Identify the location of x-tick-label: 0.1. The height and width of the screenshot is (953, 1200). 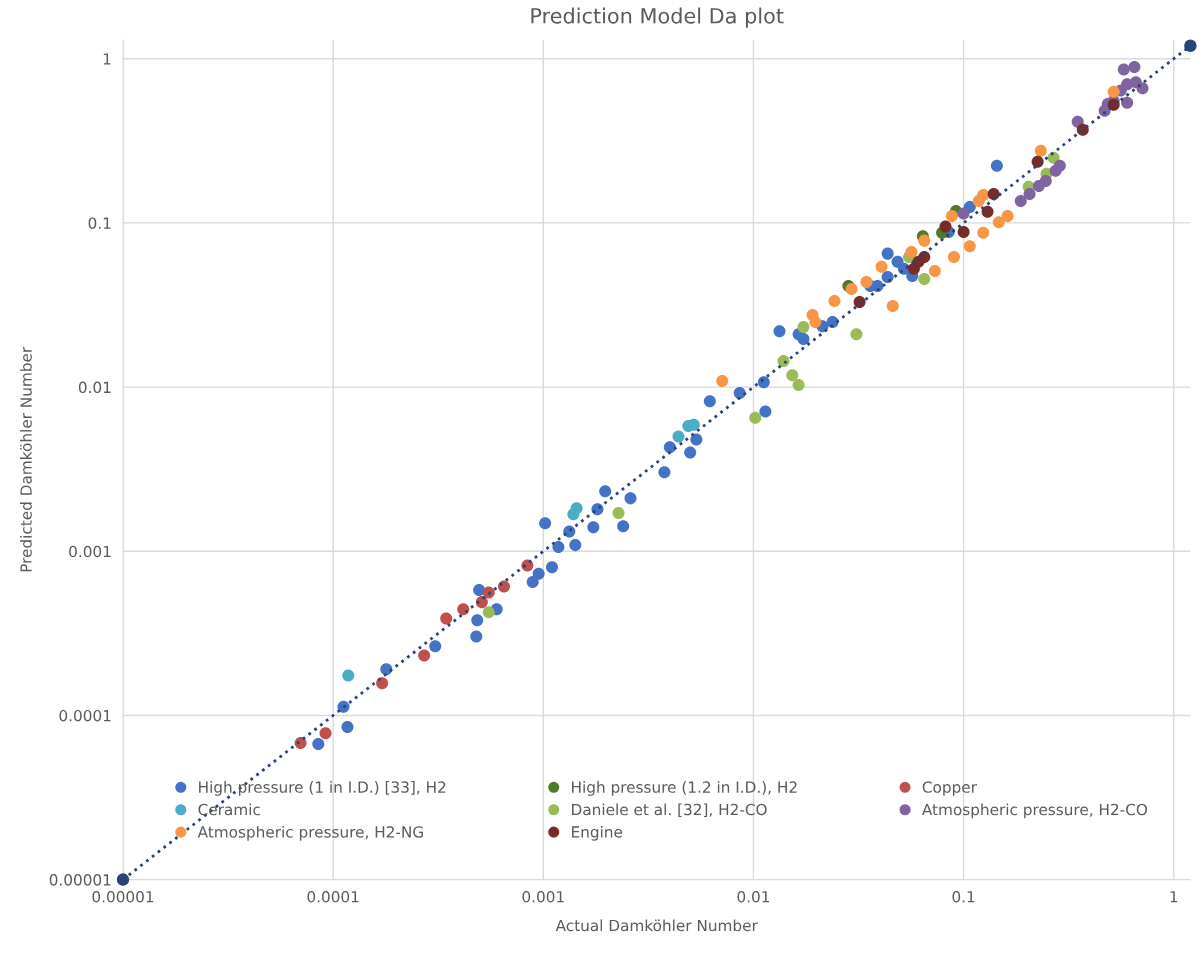
(963, 897).